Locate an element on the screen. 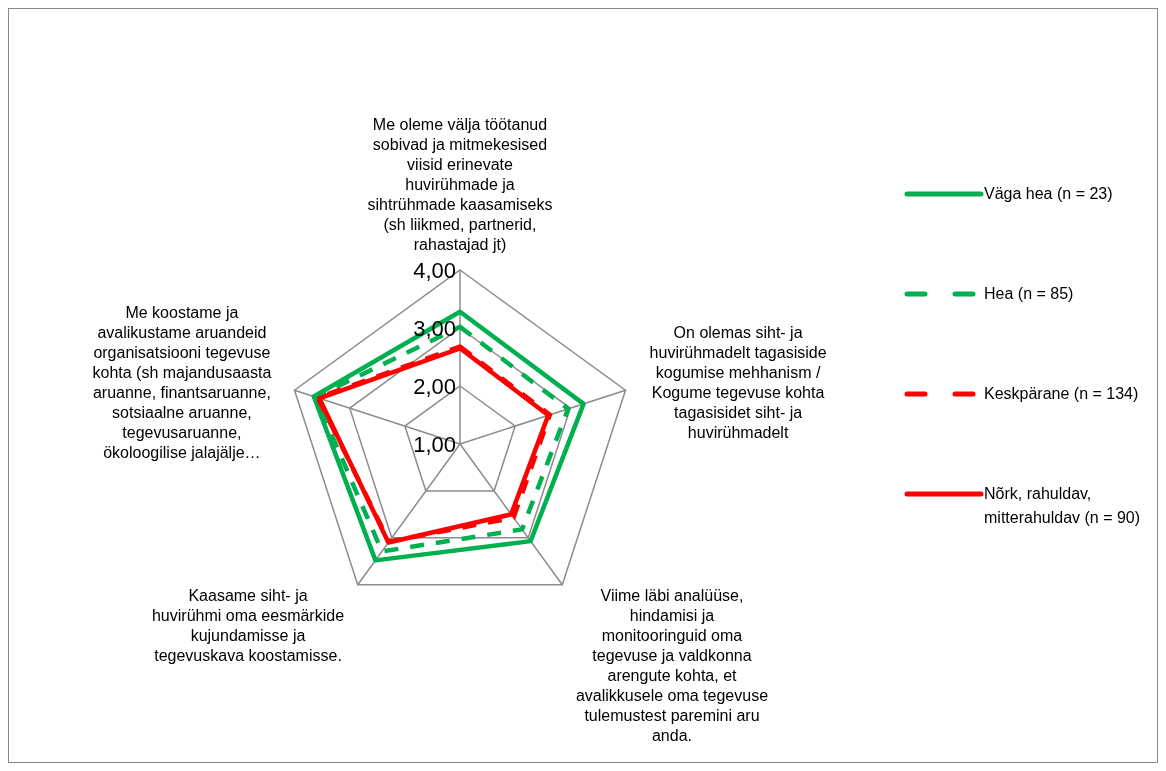 The height and width of the screenshot is (771, 1166). y-tick-label: 4,00 is located at coordinates (434, 270).